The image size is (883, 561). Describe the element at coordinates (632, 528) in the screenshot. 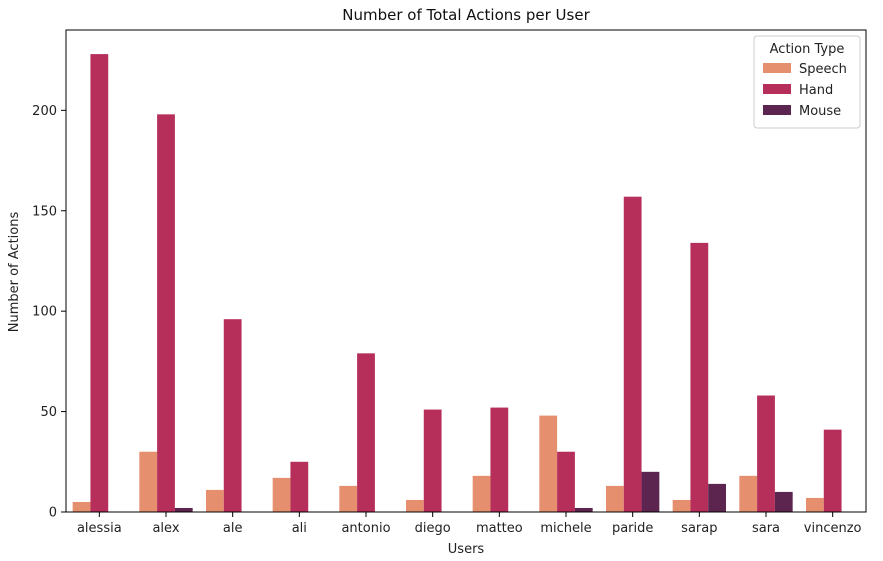

I see `x-tick-label-paride: paride` at that location.